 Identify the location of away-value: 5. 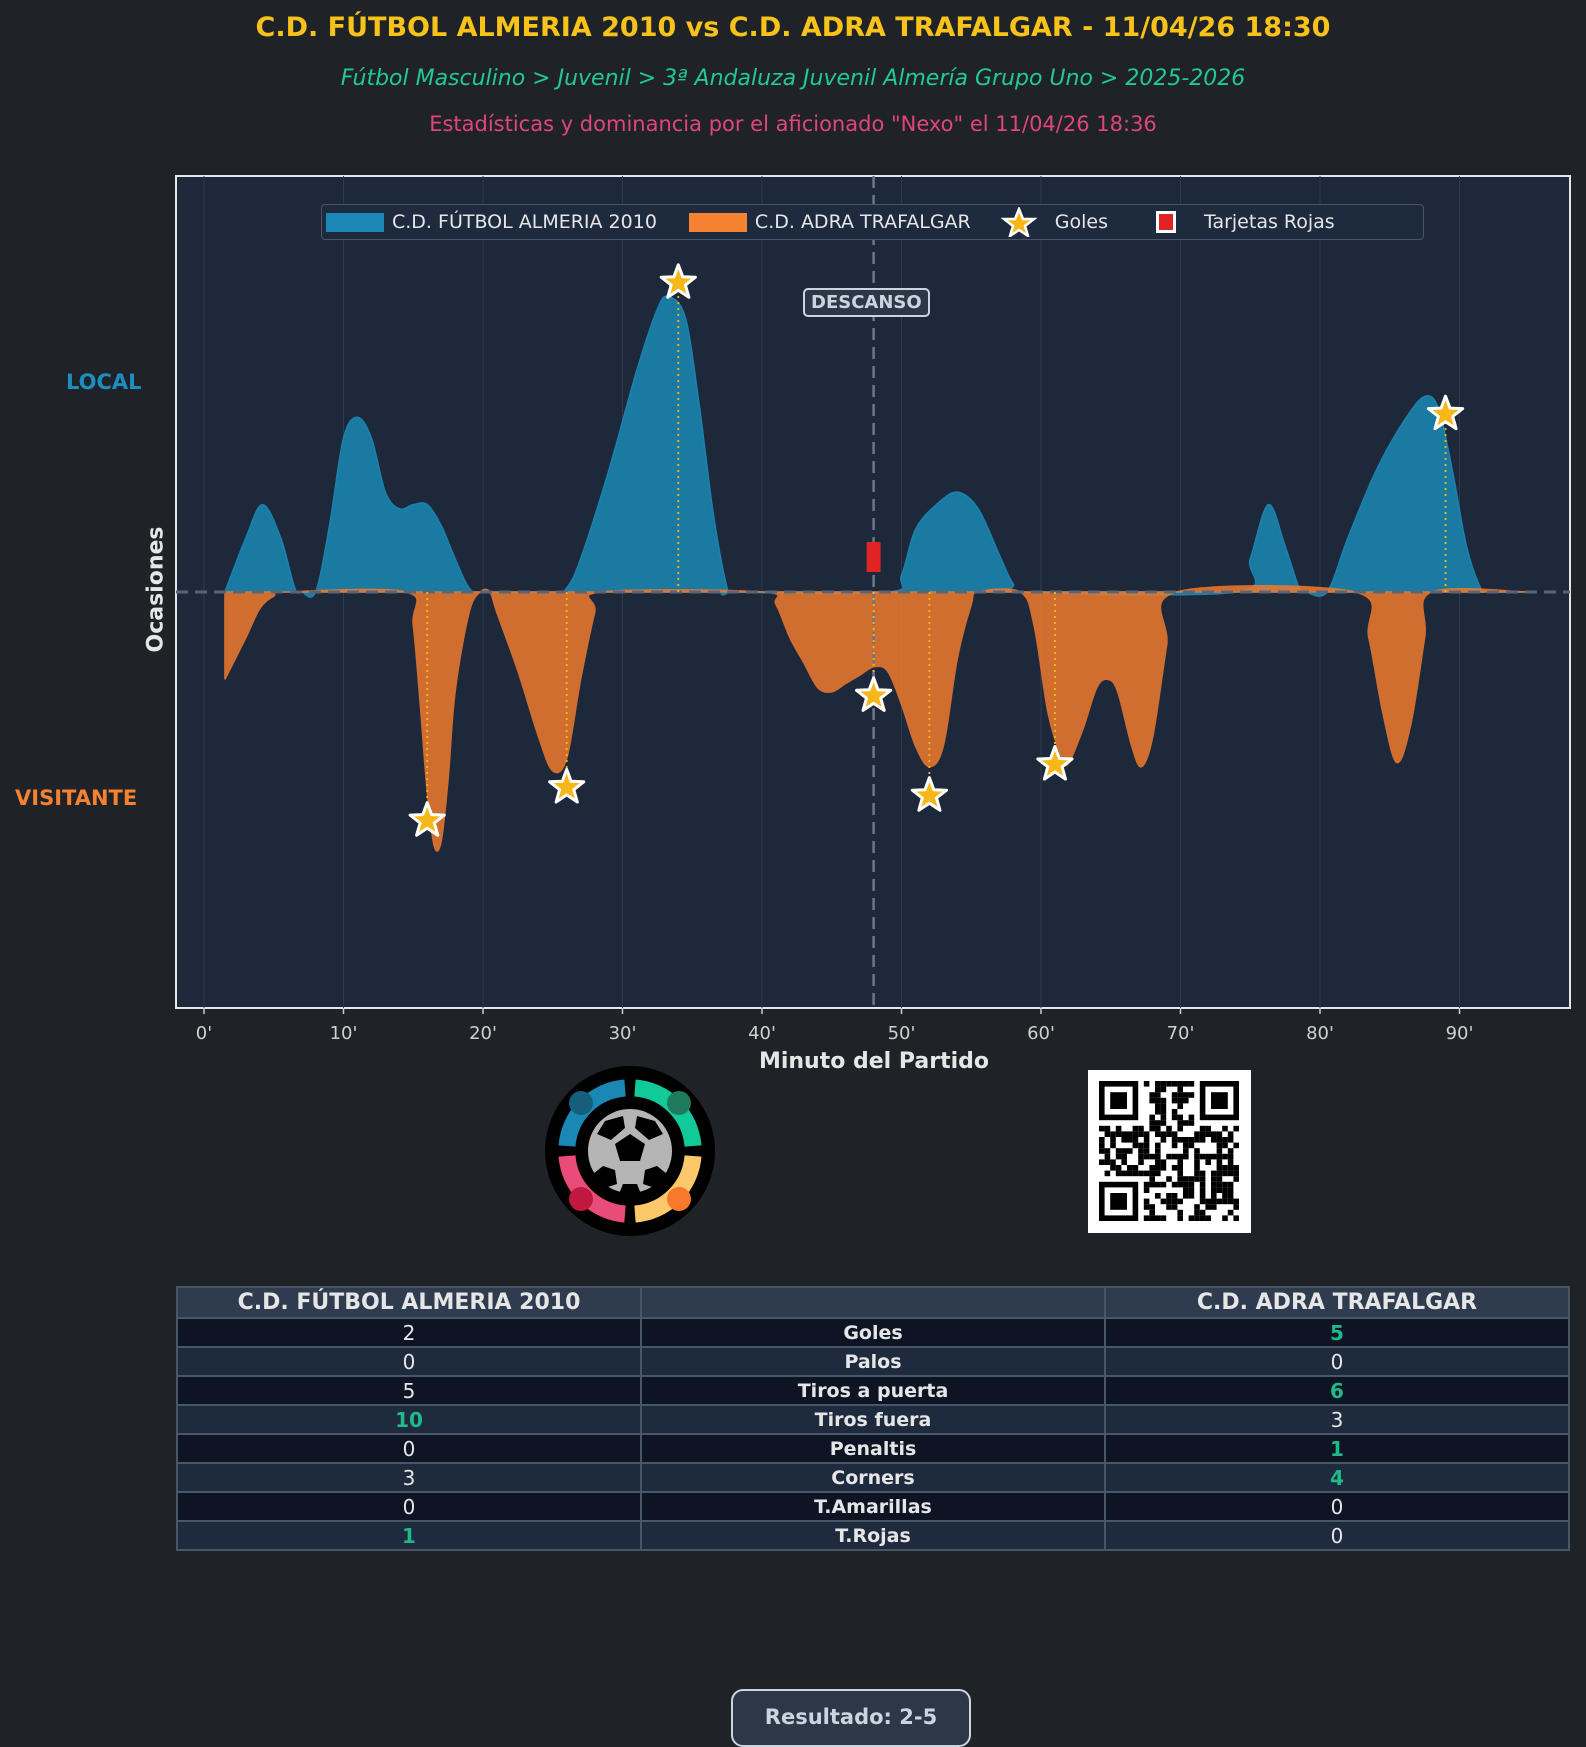
(1337, 1332).